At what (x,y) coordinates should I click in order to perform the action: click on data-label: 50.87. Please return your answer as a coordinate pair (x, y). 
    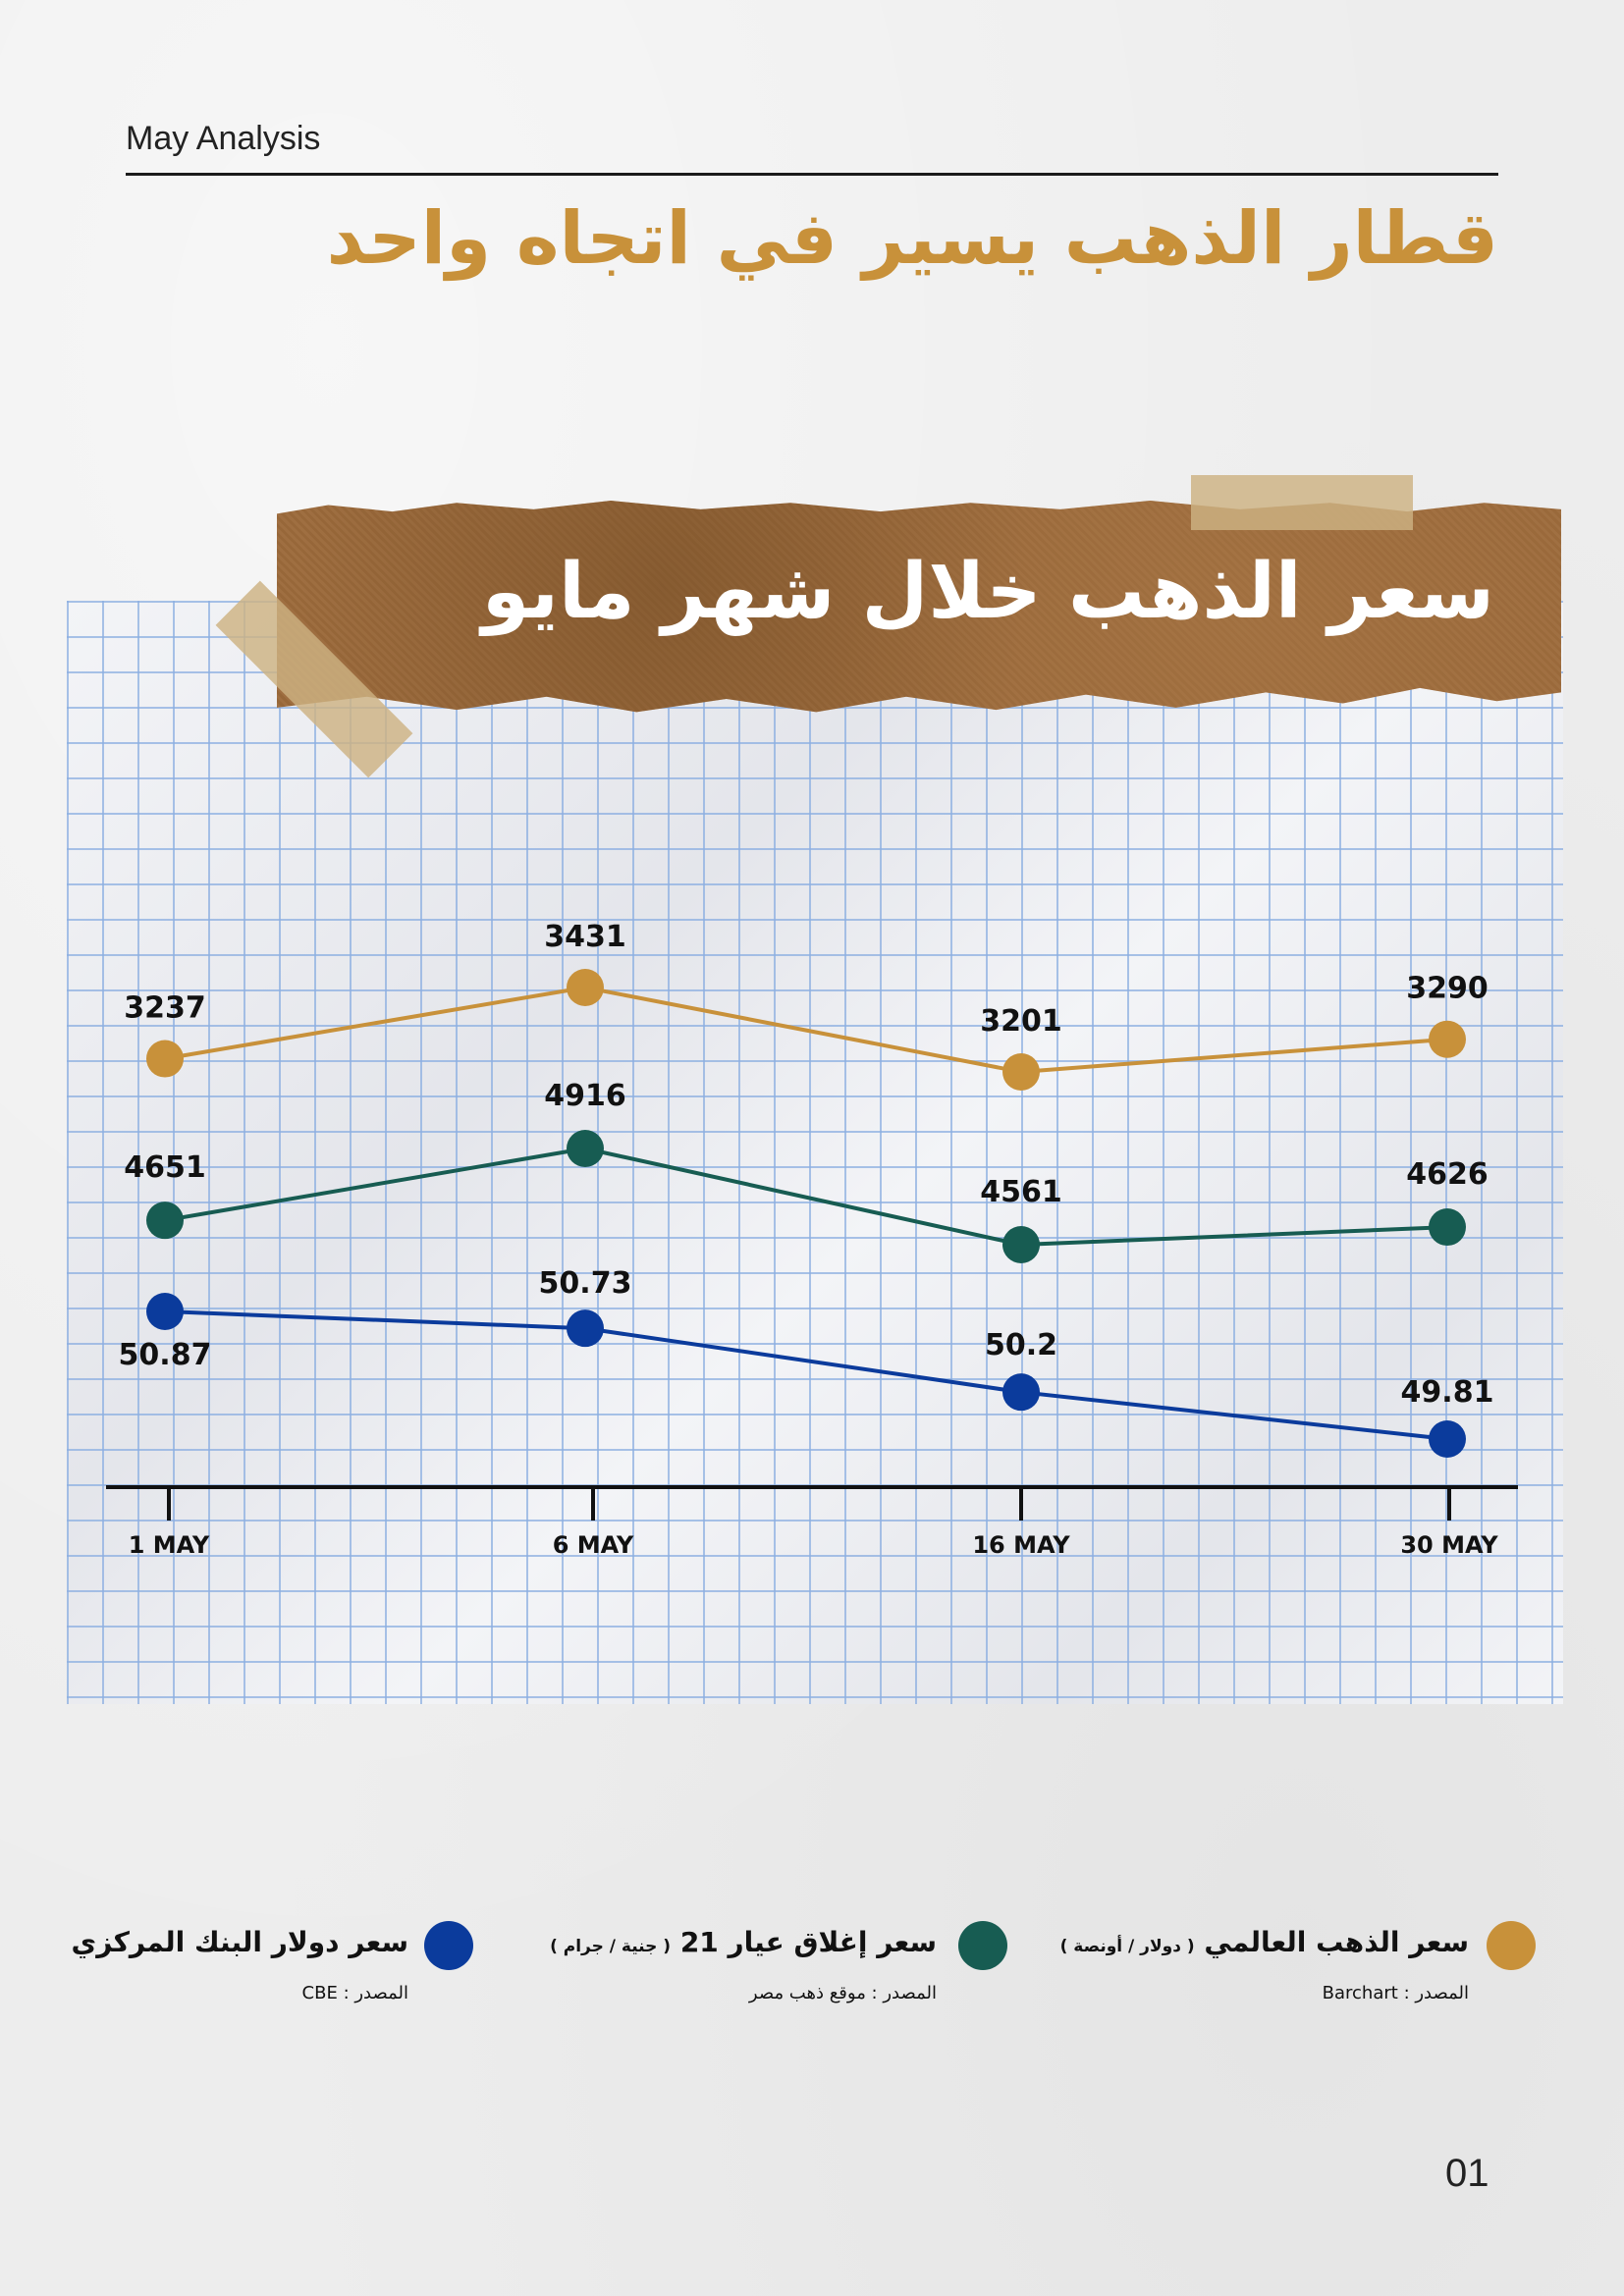
    Looking at the image, I should click on (165, 1355).